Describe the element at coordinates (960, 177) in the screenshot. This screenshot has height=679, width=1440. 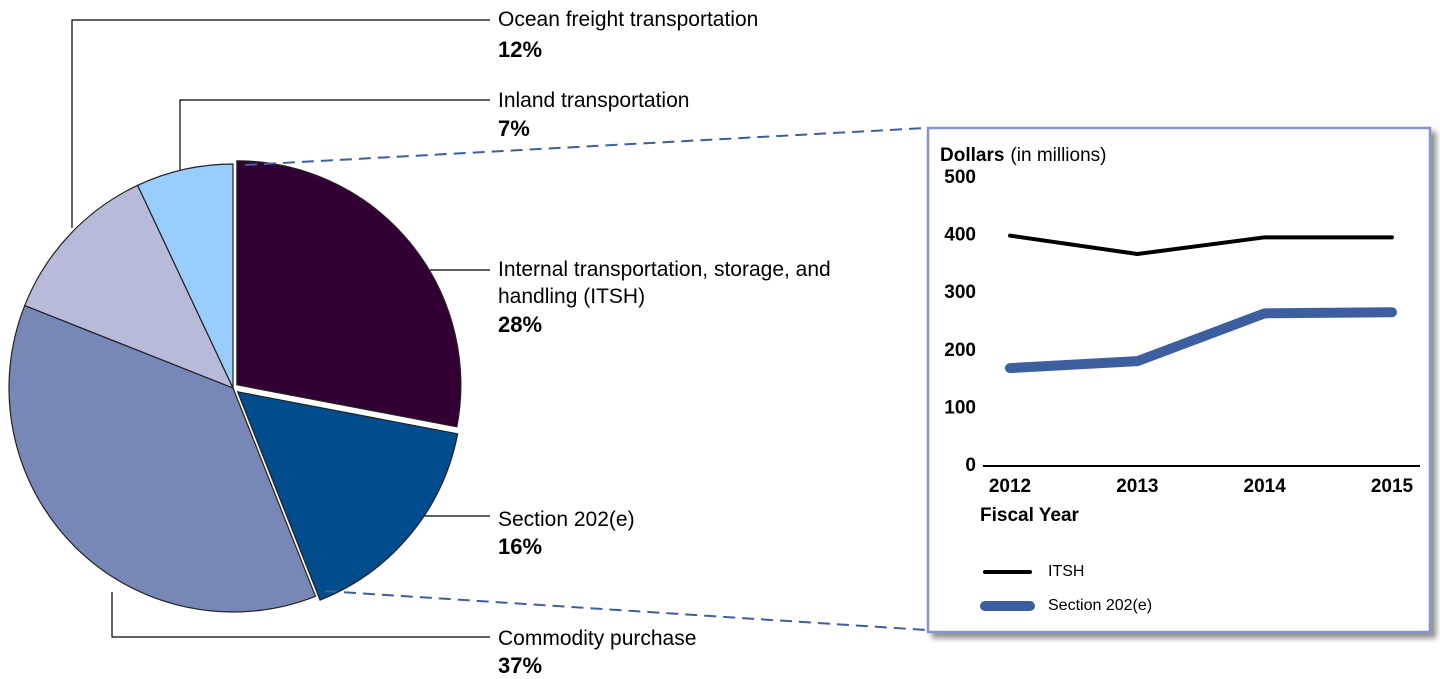
I see `y-tick-label: 500` at that location.